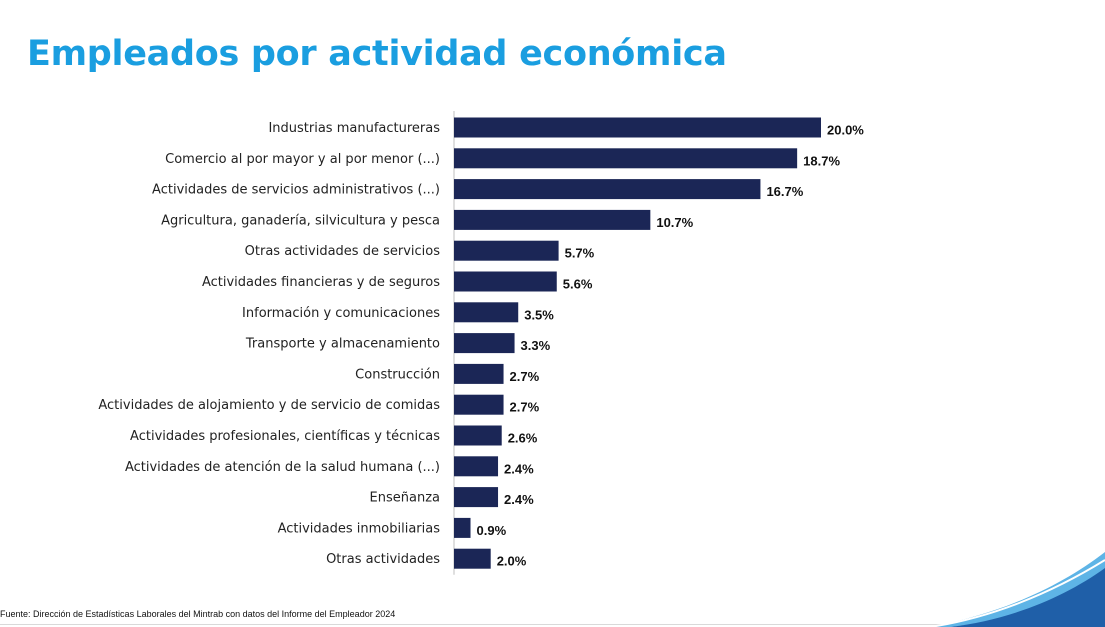  Describe the element at coordinates (539, 314) in the screenshot. I see `value-label: 3.5%` at that location.